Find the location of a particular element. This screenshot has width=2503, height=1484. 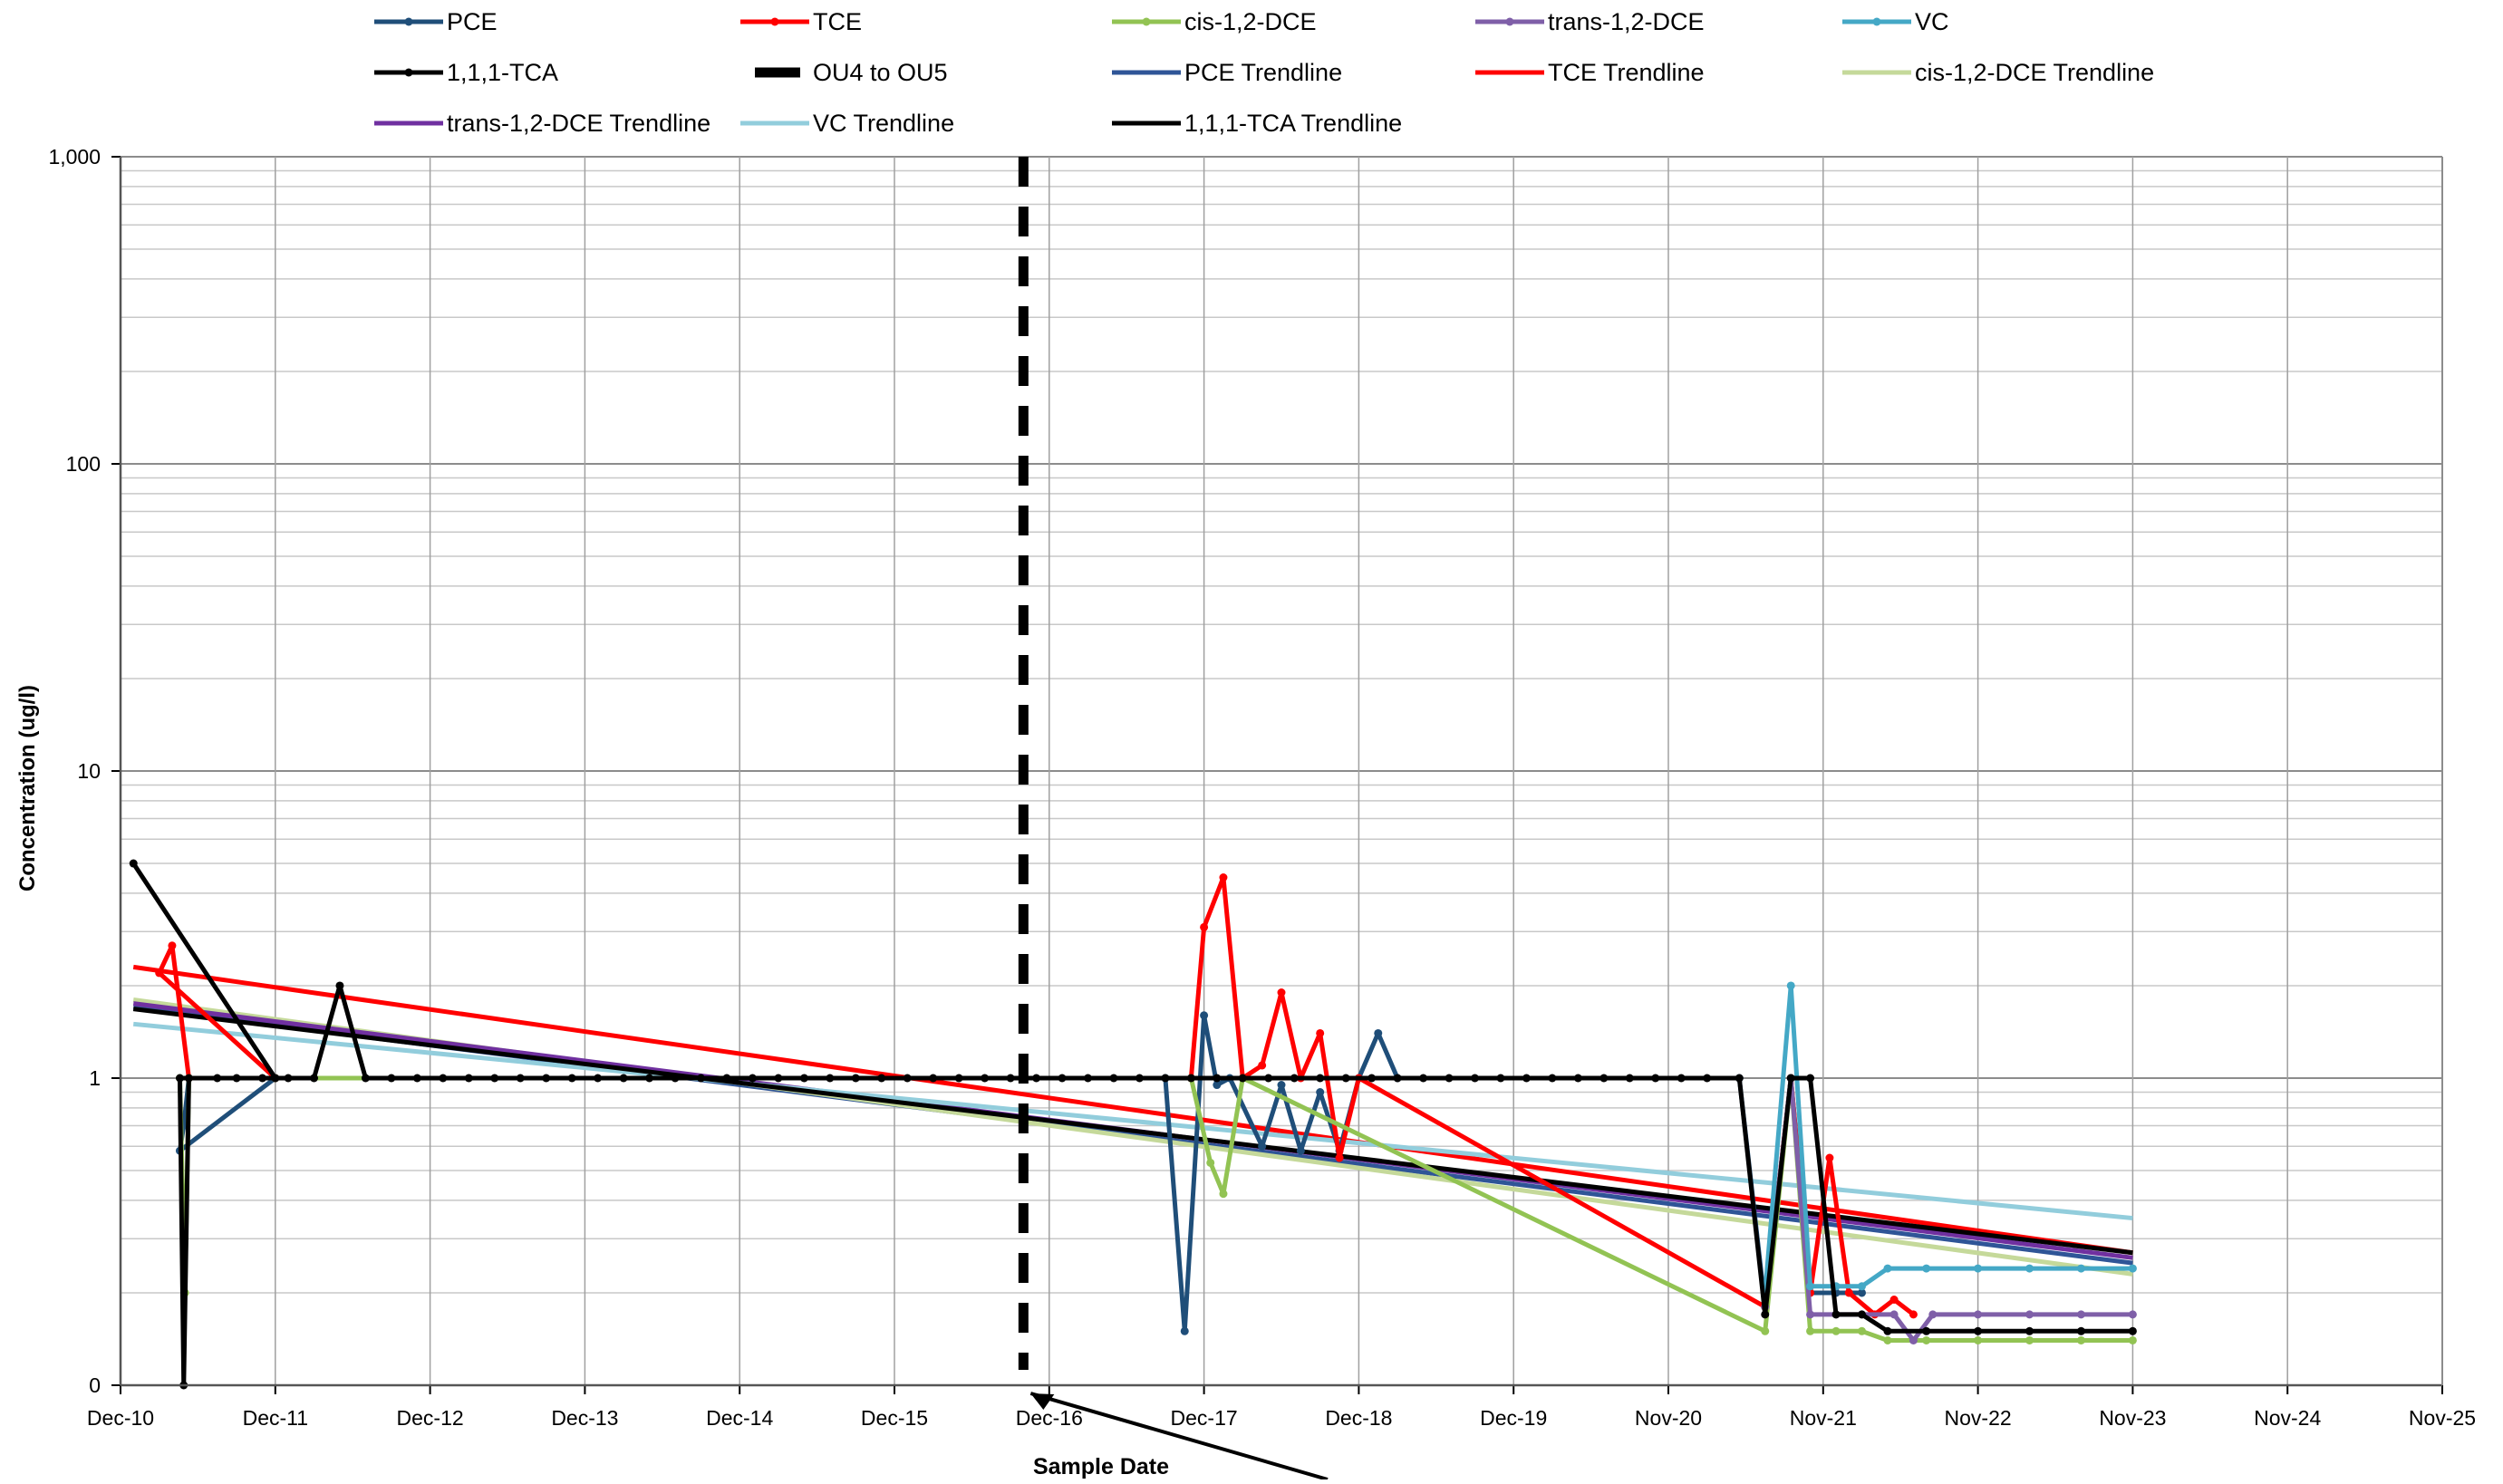

y-tick-label: 0 is located at coordinates (95, 1385).